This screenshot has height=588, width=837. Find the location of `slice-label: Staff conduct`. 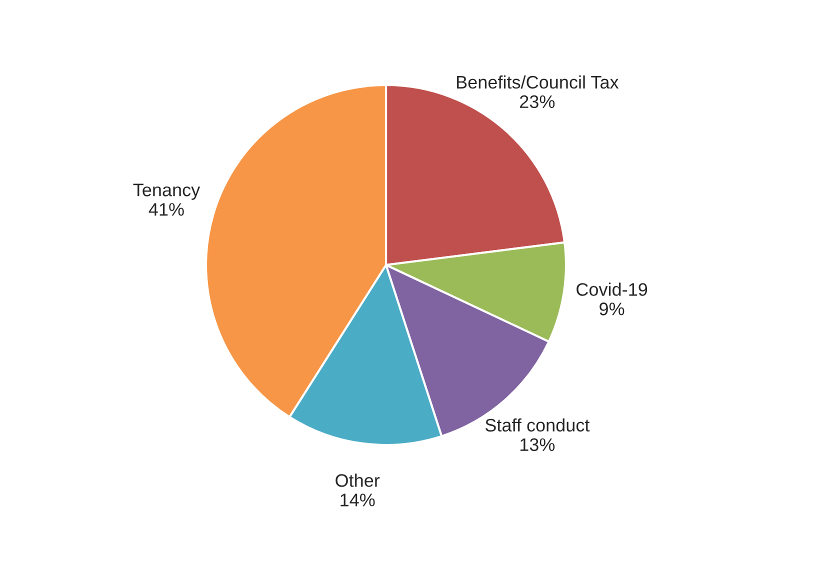

slice-label: Staff conduct is located at coordinates (537, 425).